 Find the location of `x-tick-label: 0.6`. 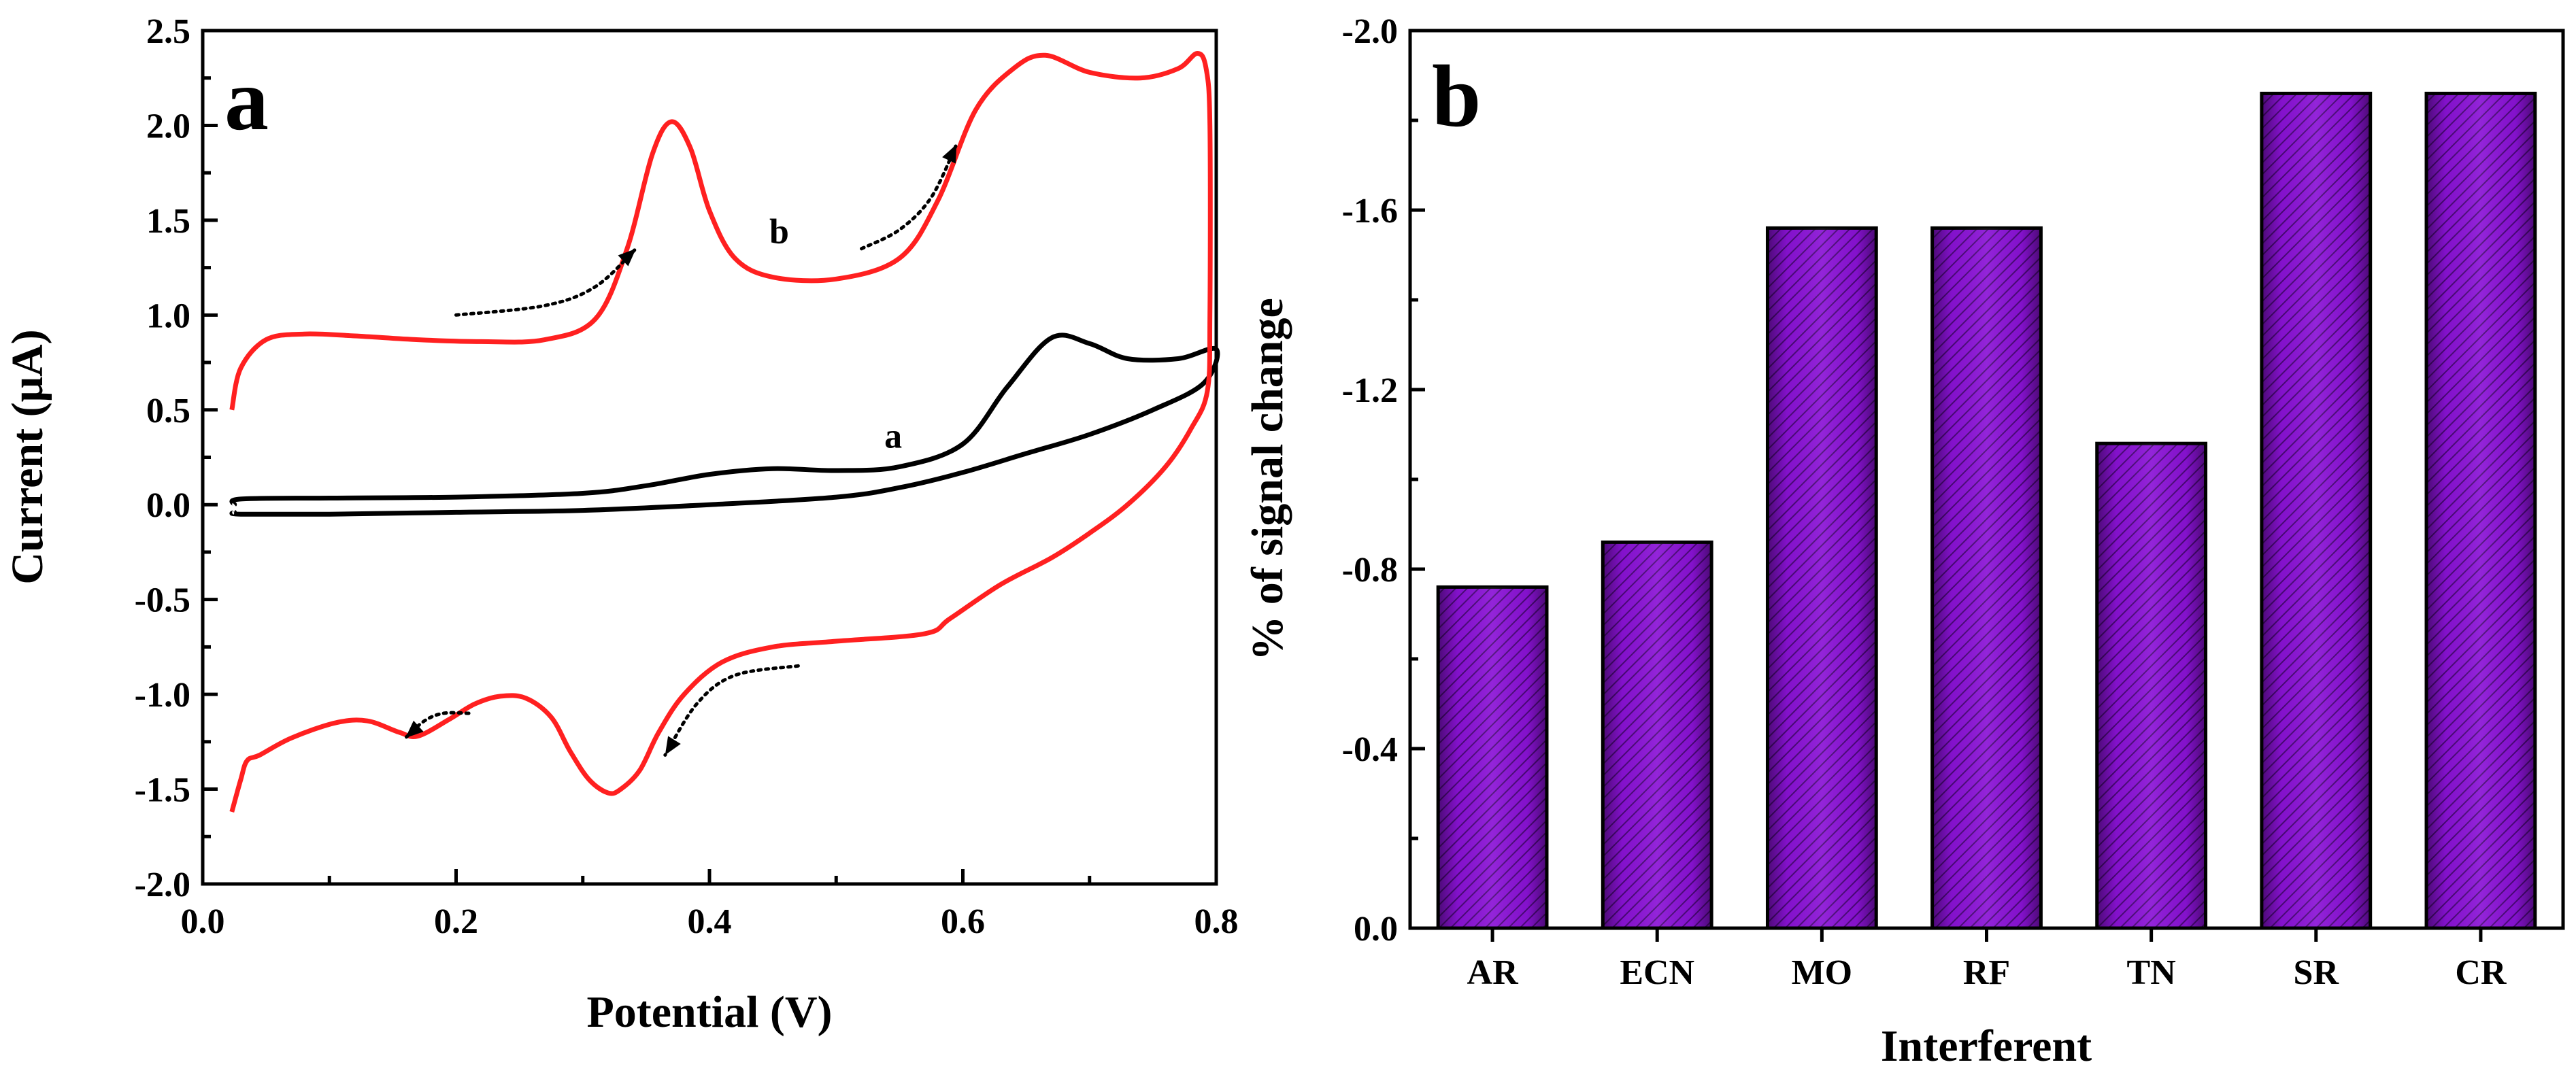

x-tick-label: 0.6 is located at coordinates (963, 921).